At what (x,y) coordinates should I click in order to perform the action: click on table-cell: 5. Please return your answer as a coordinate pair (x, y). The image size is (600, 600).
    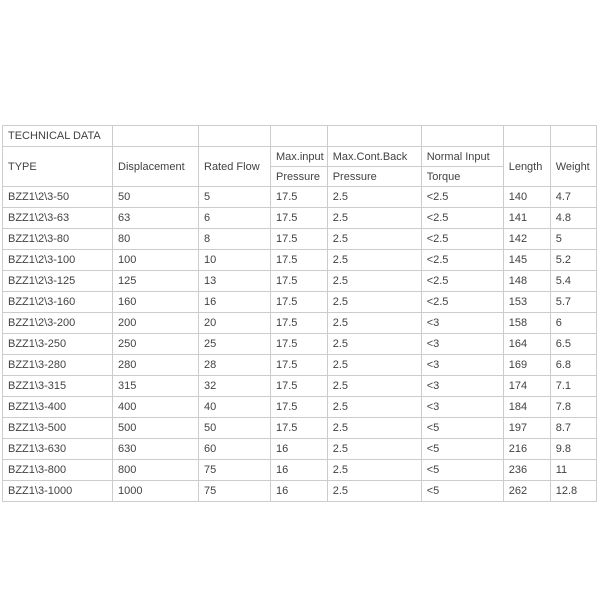
    Looking at the image, I should click on (234, 197).